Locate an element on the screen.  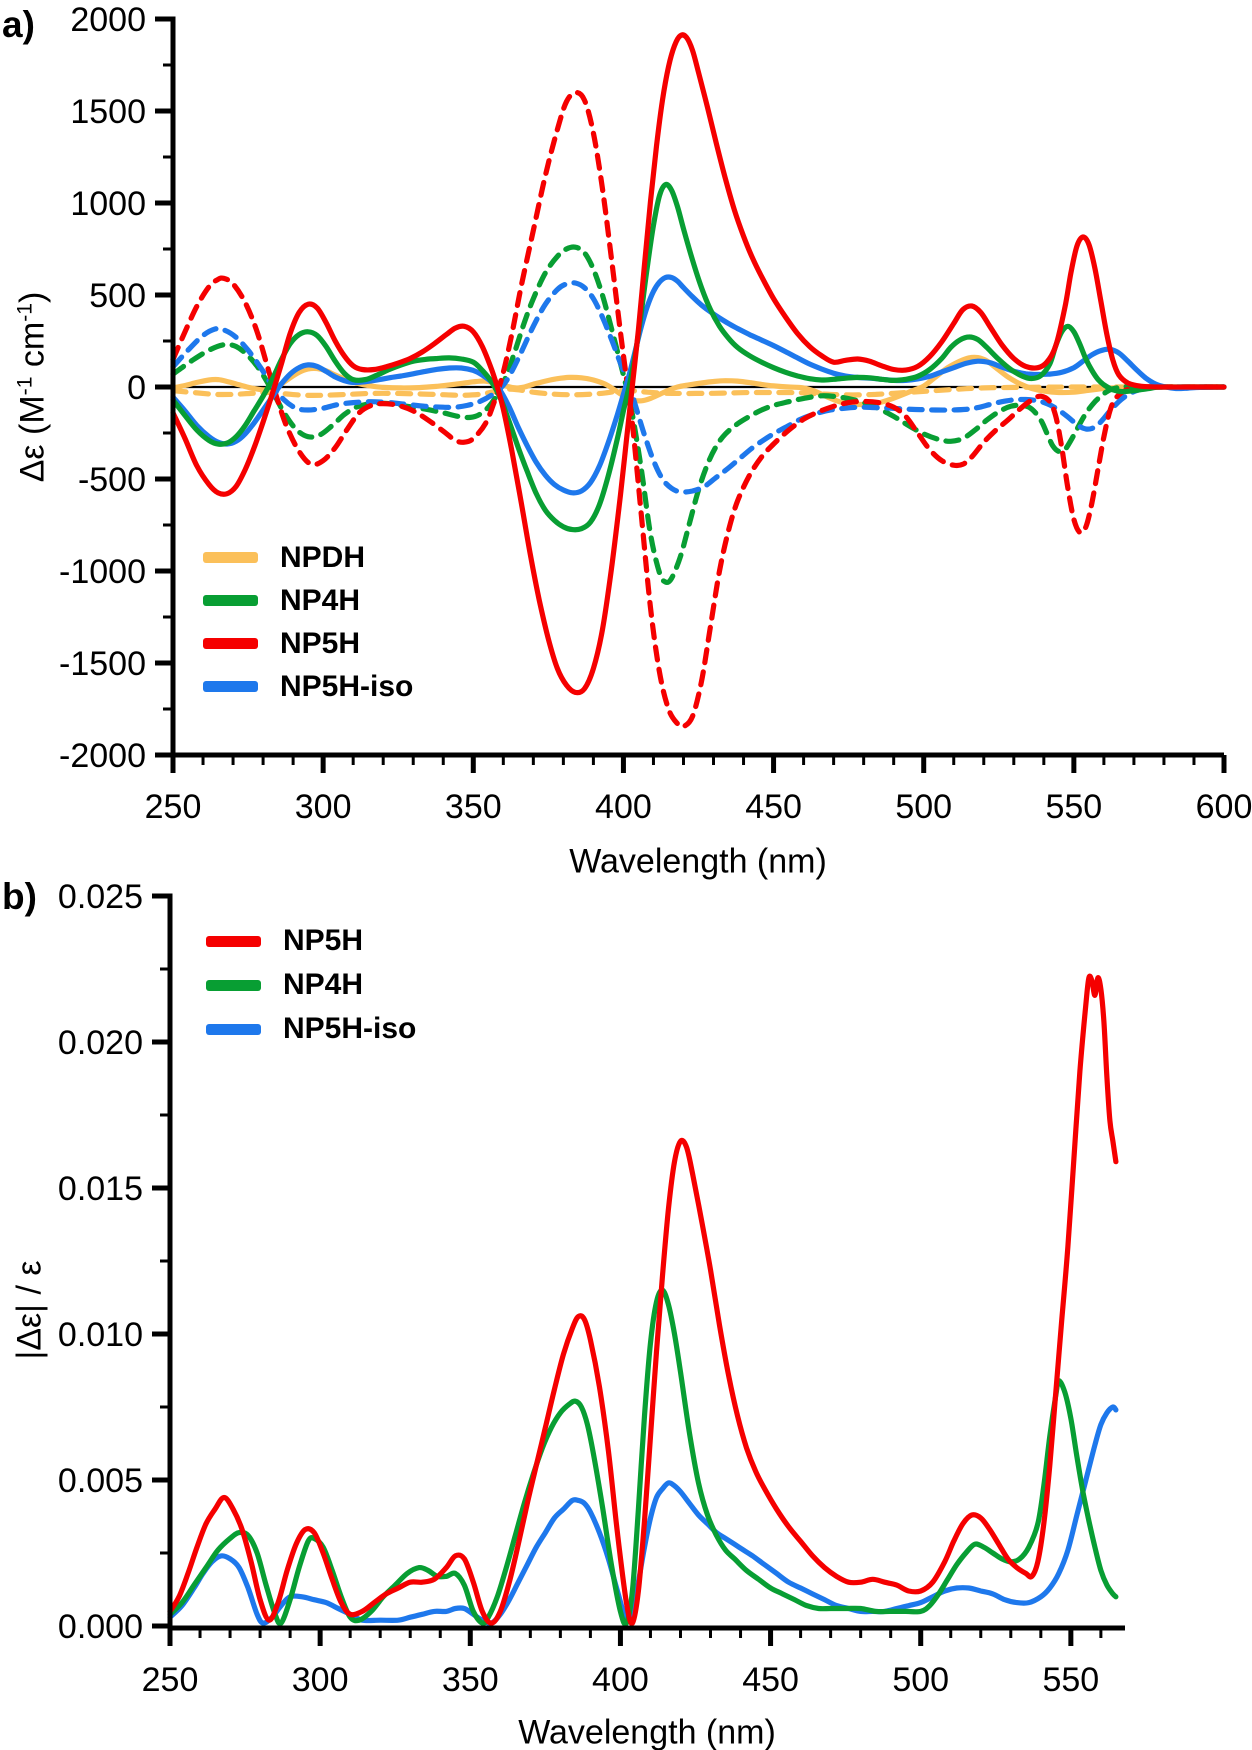
curve-np5h-iso-dashed is located at coordinates (698, 387).